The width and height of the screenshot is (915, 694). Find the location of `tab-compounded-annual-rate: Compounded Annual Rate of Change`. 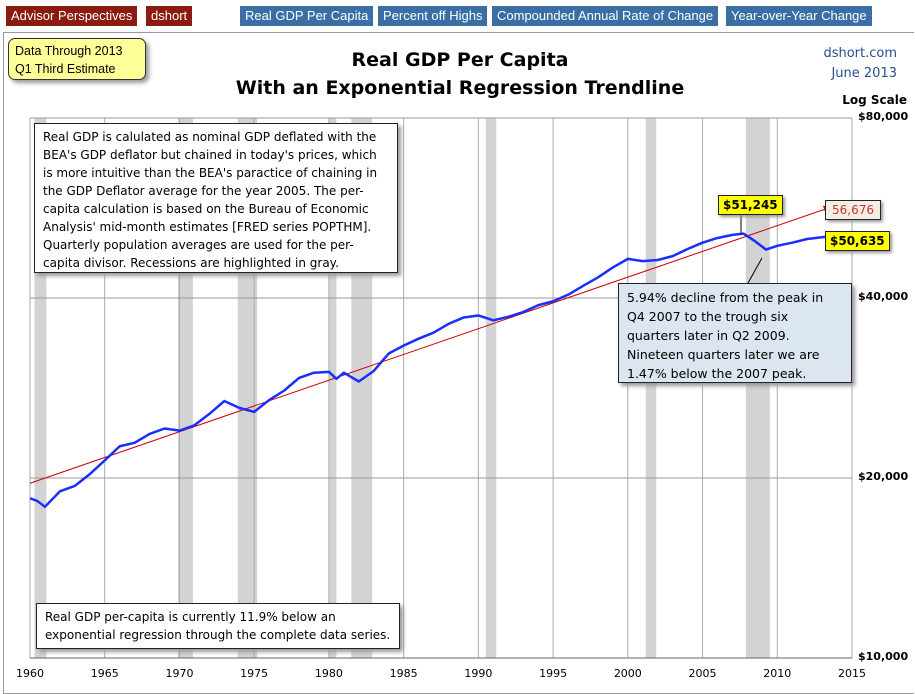

tab-compounded-annual-rate: Compounded Annual Rate of Change is located at coordinates (605, 16).